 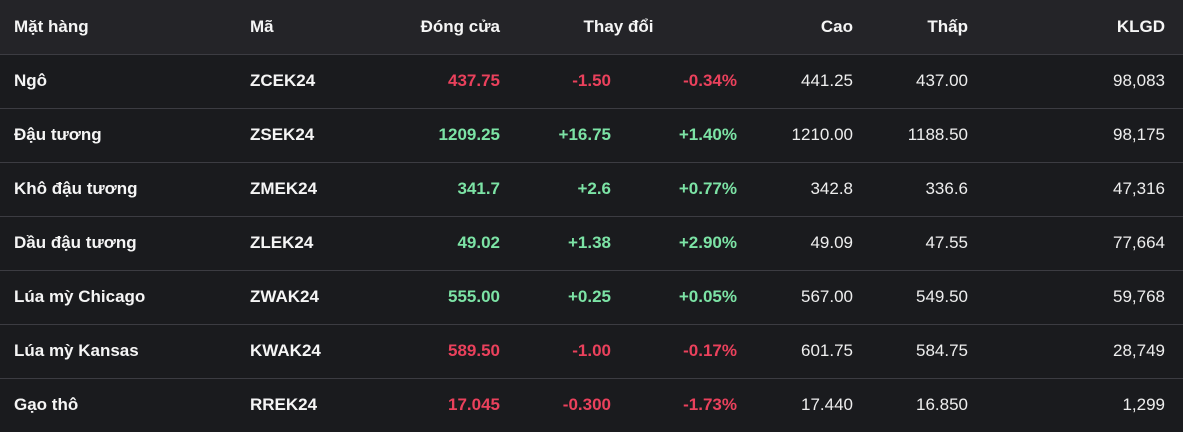 I want to click on change-percent: -0.17%, so click(x=710, y=350).